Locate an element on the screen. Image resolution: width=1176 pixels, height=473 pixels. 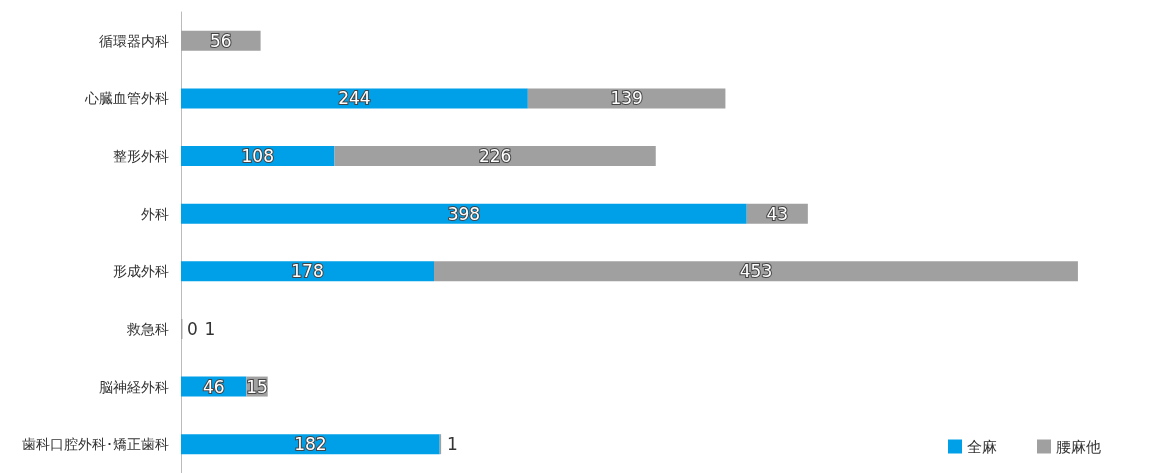
data-label: 453 is located at coordinates (756, 271).